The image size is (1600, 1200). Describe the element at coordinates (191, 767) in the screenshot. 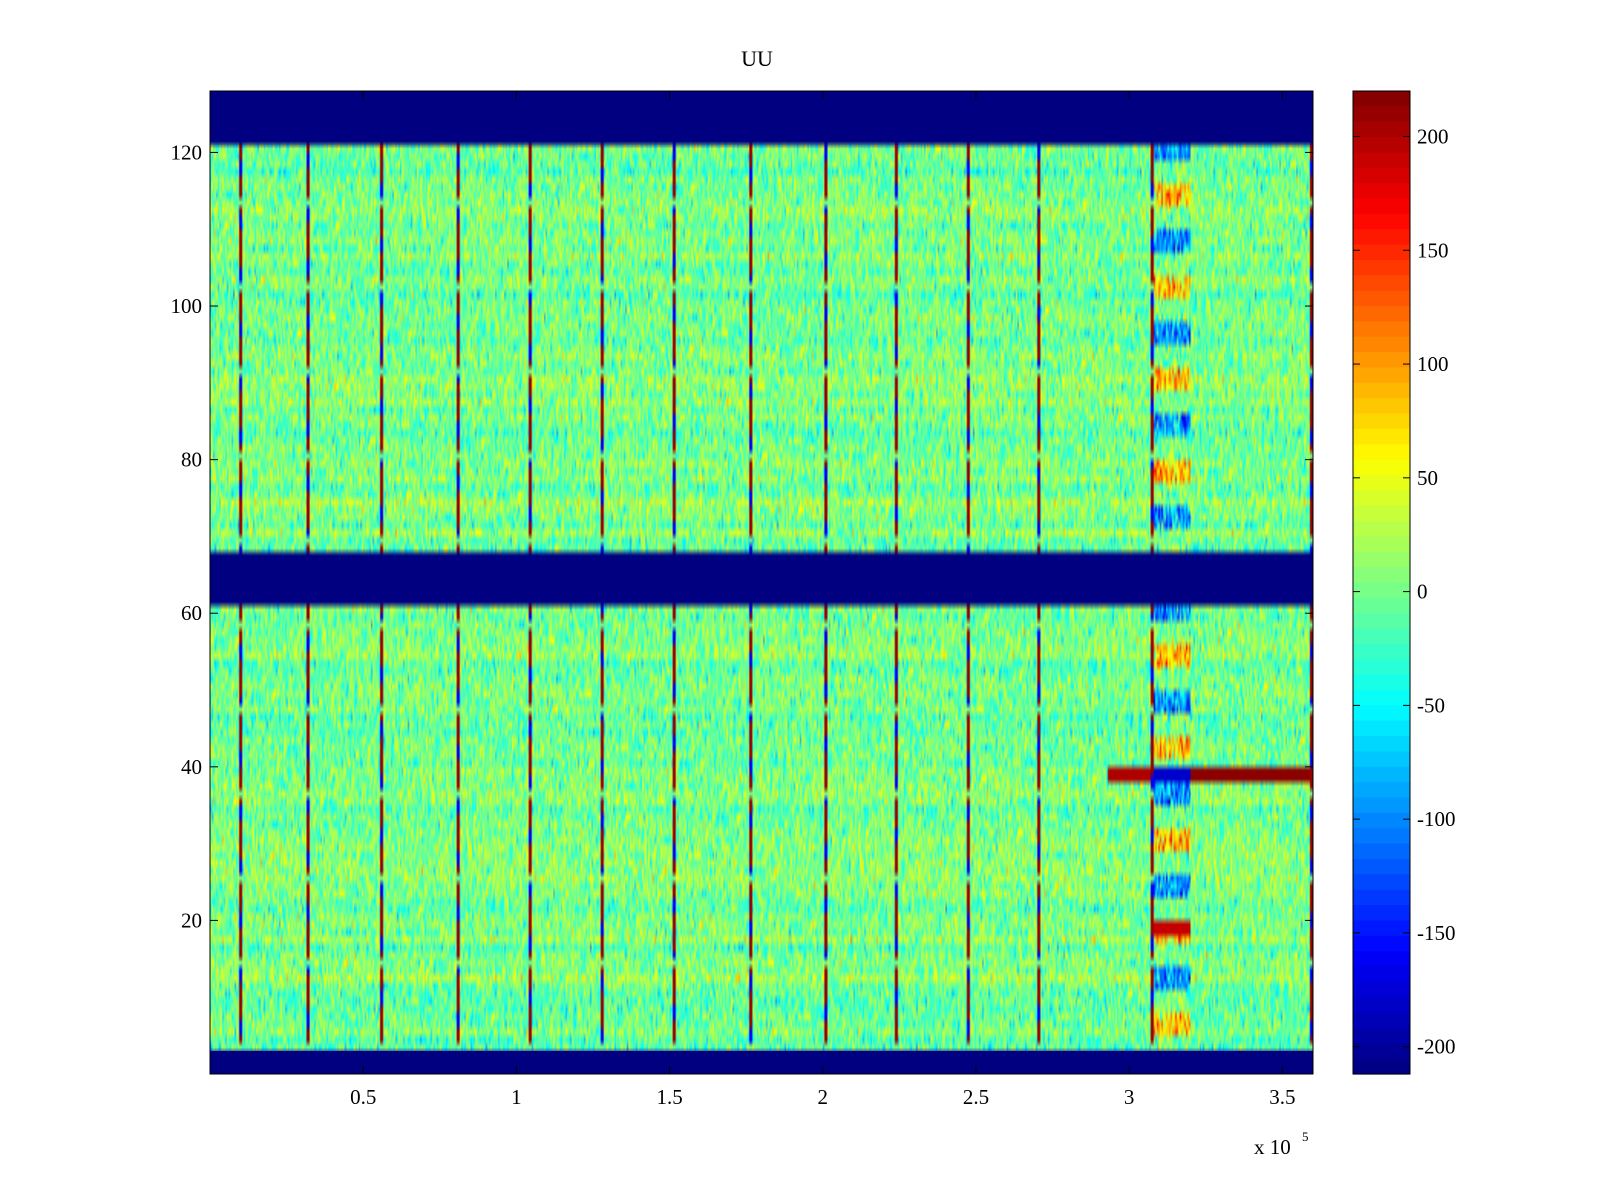

I see `y-tick-label: 40` at that location.